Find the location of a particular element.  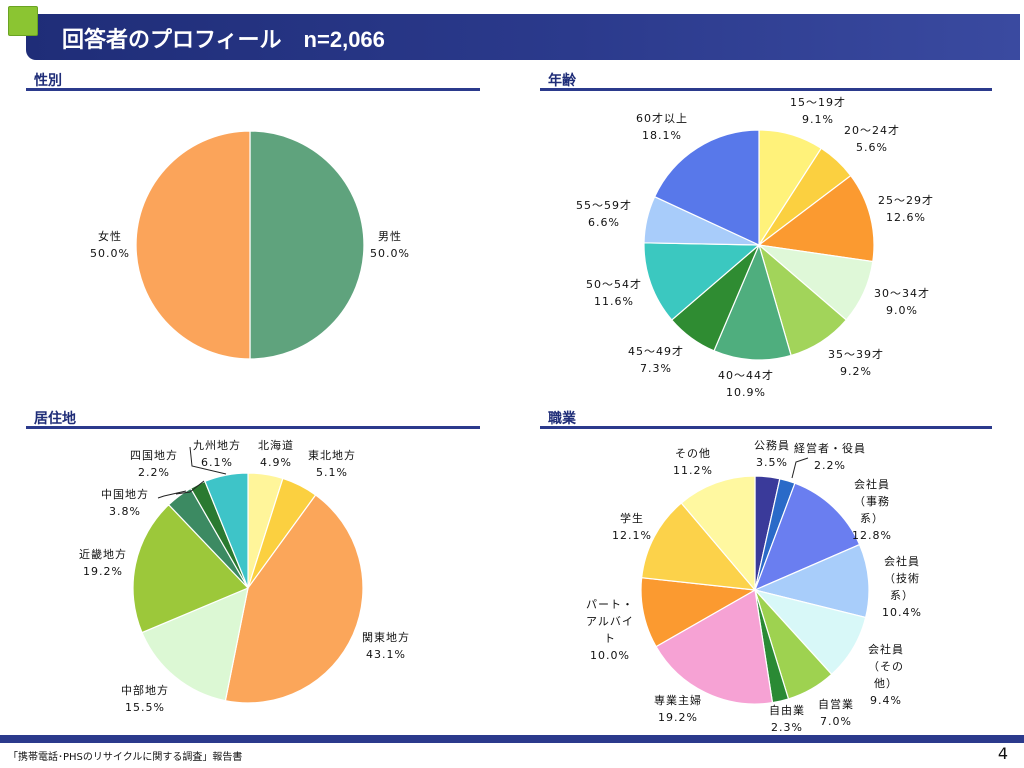

page-title: 回答者のプロフィール n=2,066 is located at coordinates (223, 39).